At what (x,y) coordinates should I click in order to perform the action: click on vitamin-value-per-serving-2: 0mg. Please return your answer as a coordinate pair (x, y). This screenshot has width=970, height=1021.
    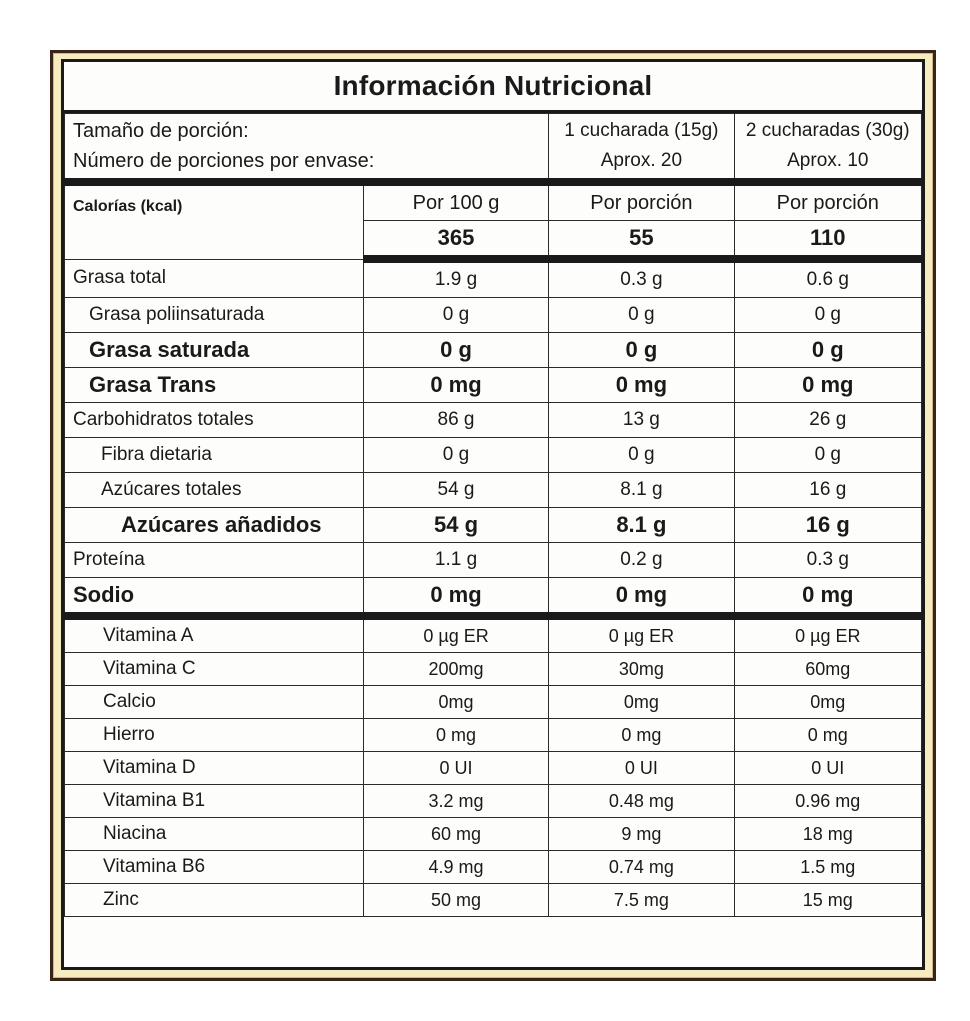
    Looking at the image, I should click on (828, 702).